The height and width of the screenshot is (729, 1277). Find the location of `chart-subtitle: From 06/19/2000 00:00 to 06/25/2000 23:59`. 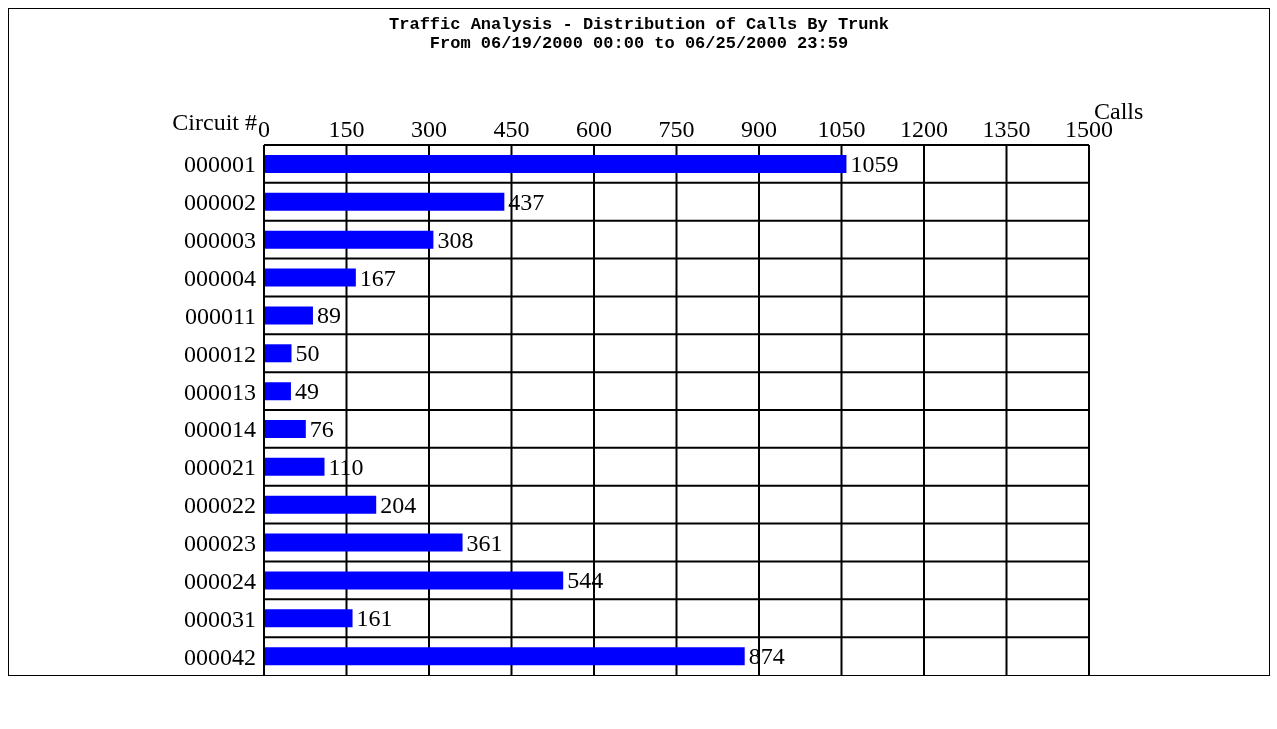

chart-subtitle: From 06/19/2000 00:00 to 06/25/2000 23:59 is located at coordinates (639, 43).